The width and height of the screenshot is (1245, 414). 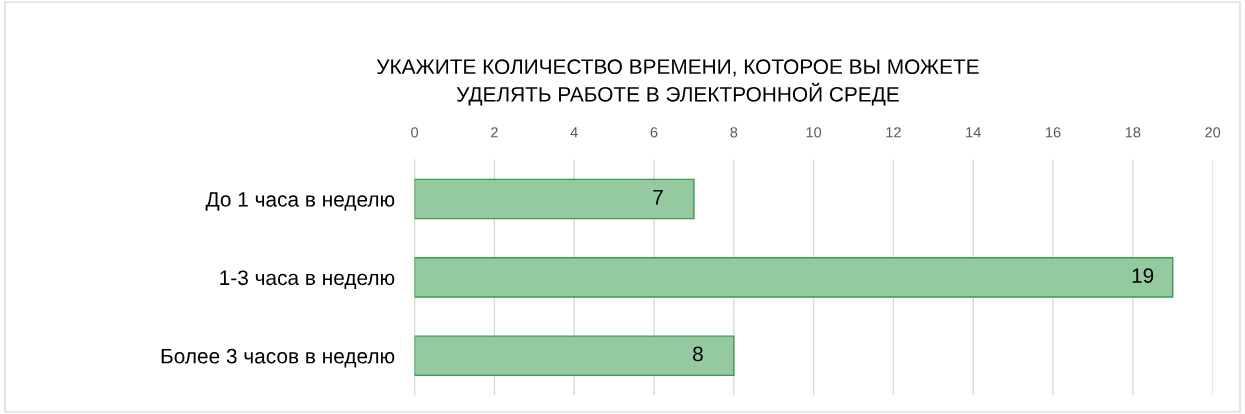 I want to click on x-tick-label: 4, so click(x=574, y=132).